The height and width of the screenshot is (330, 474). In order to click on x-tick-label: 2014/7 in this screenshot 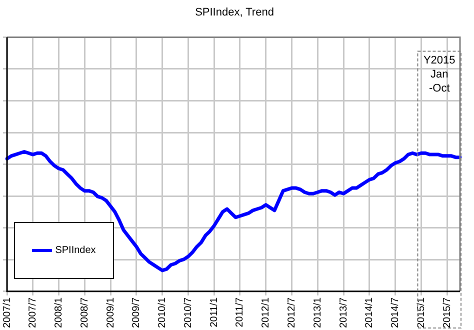, I will do `click(396, 312)`.